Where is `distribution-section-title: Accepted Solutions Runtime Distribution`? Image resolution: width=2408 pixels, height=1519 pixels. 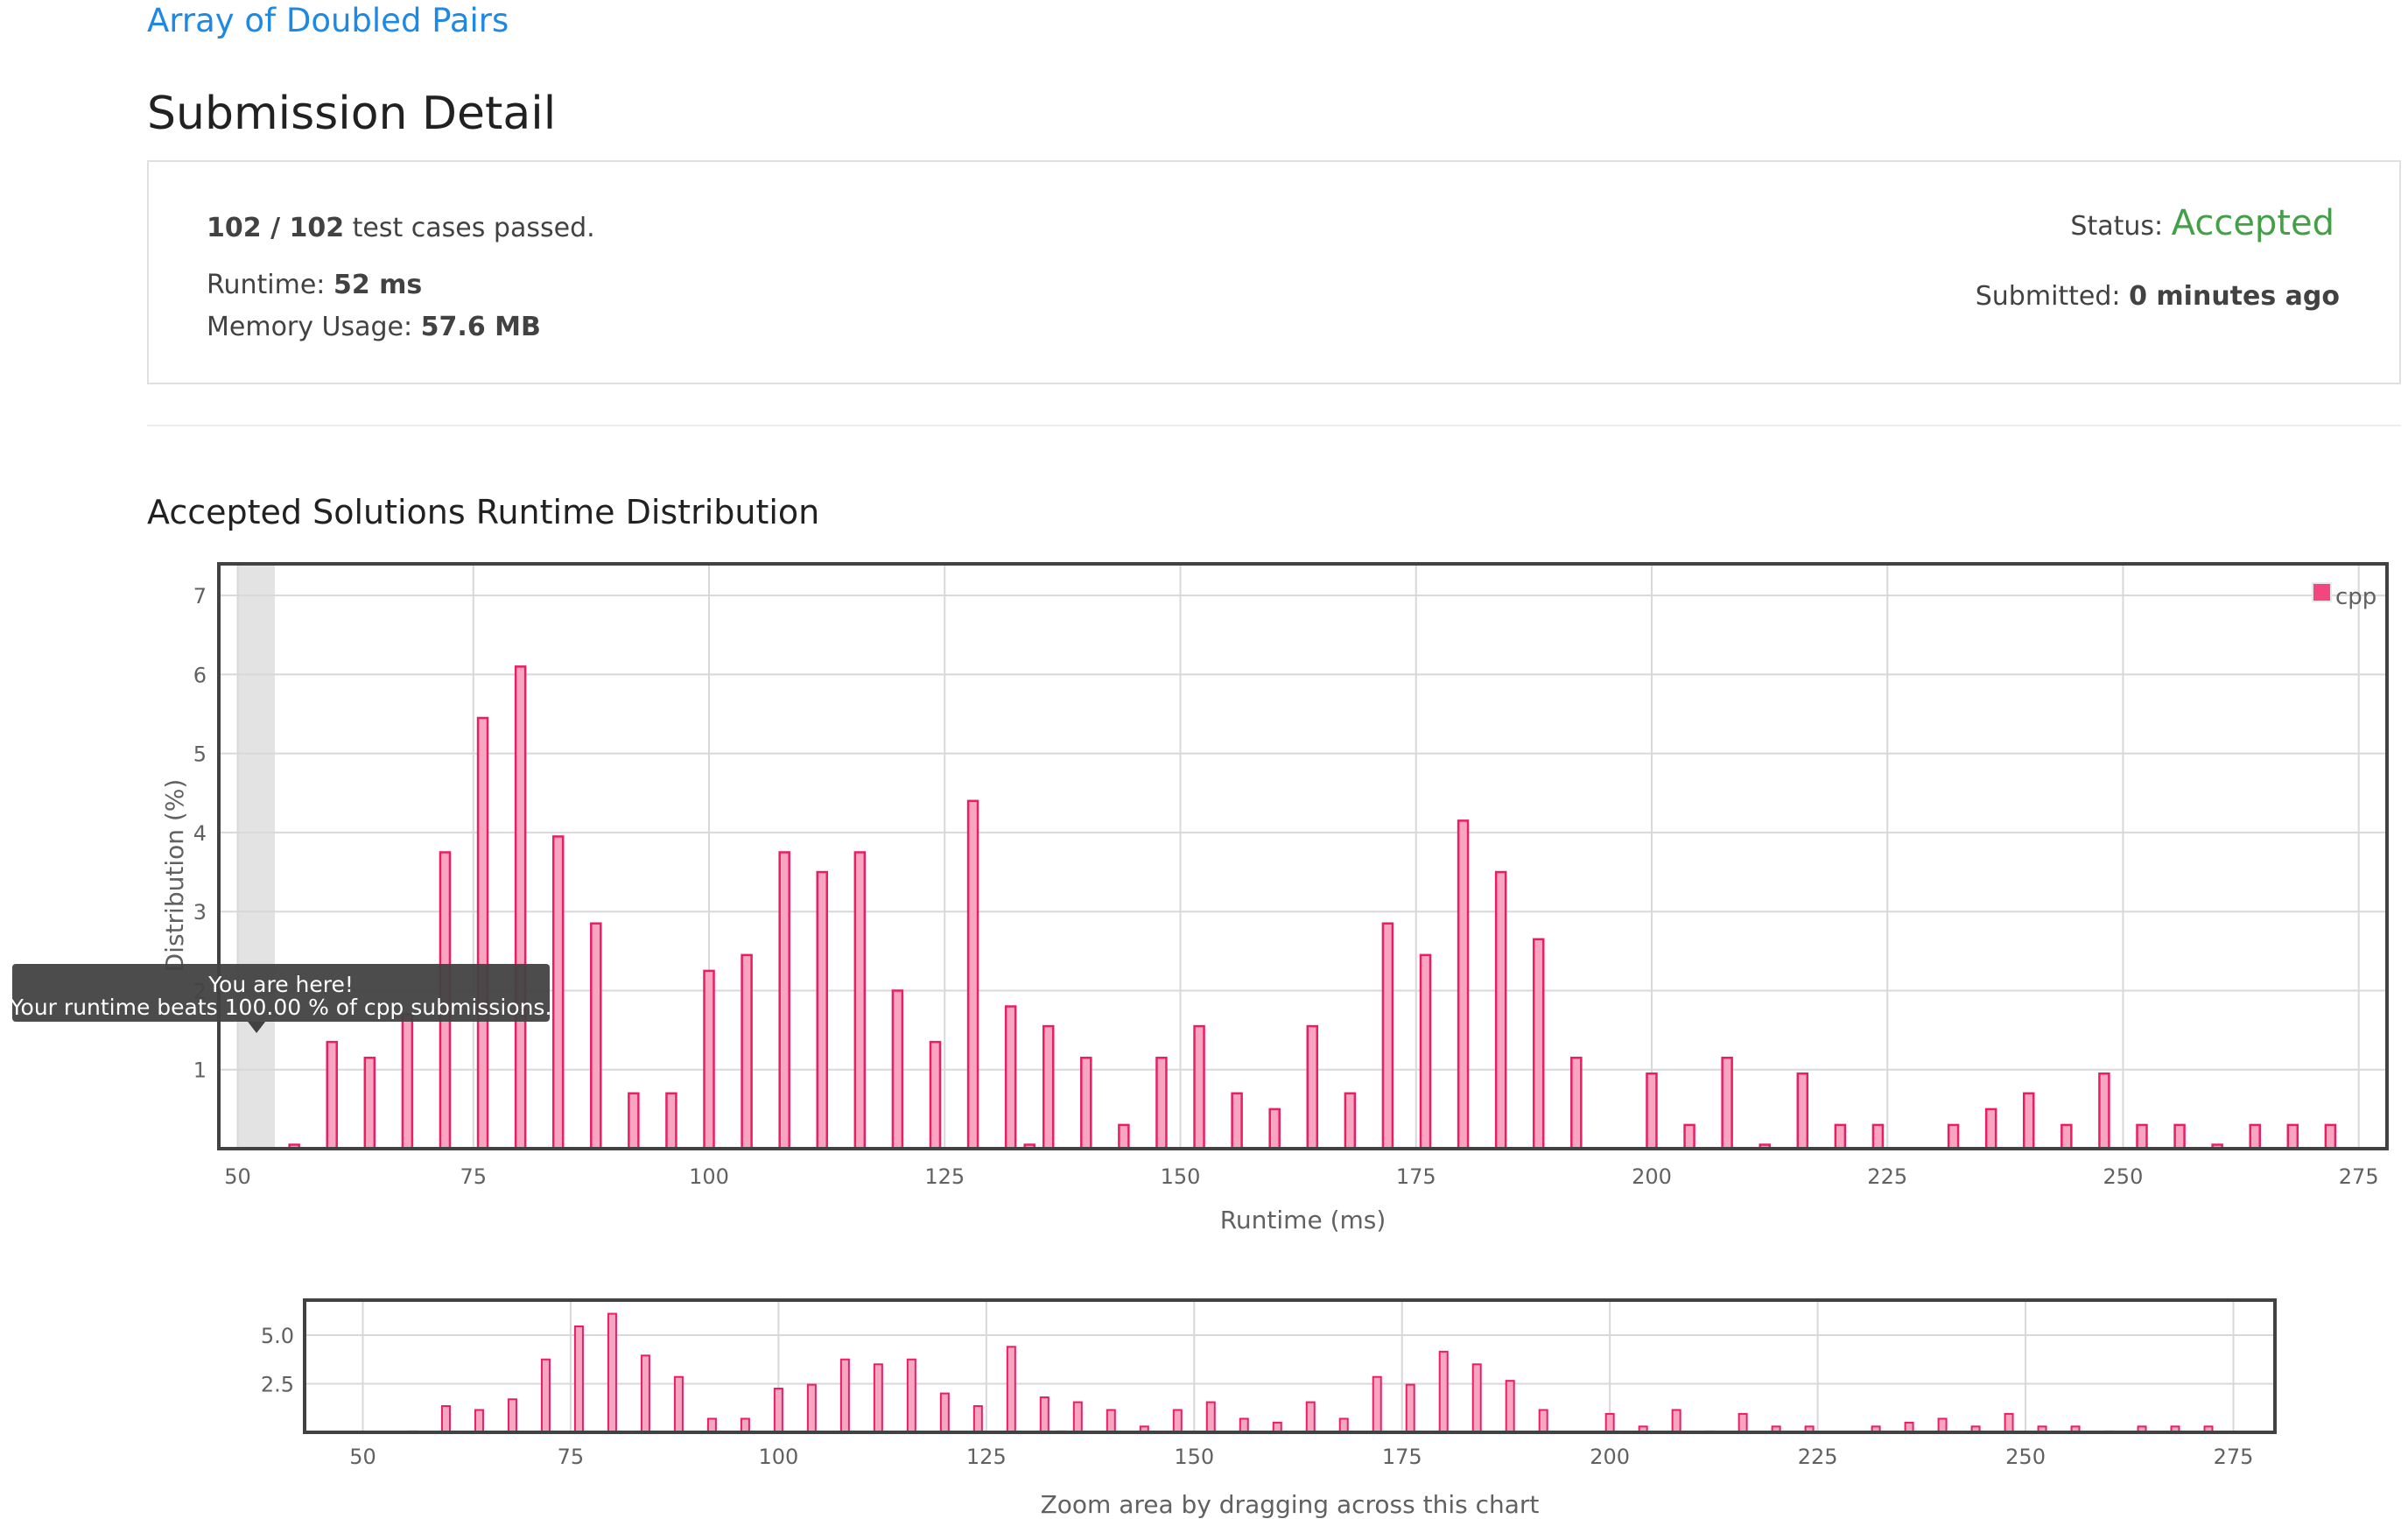 distribution-section-title: Accepted Solutions Runtime Distribution is located at coordinates (483, 512).